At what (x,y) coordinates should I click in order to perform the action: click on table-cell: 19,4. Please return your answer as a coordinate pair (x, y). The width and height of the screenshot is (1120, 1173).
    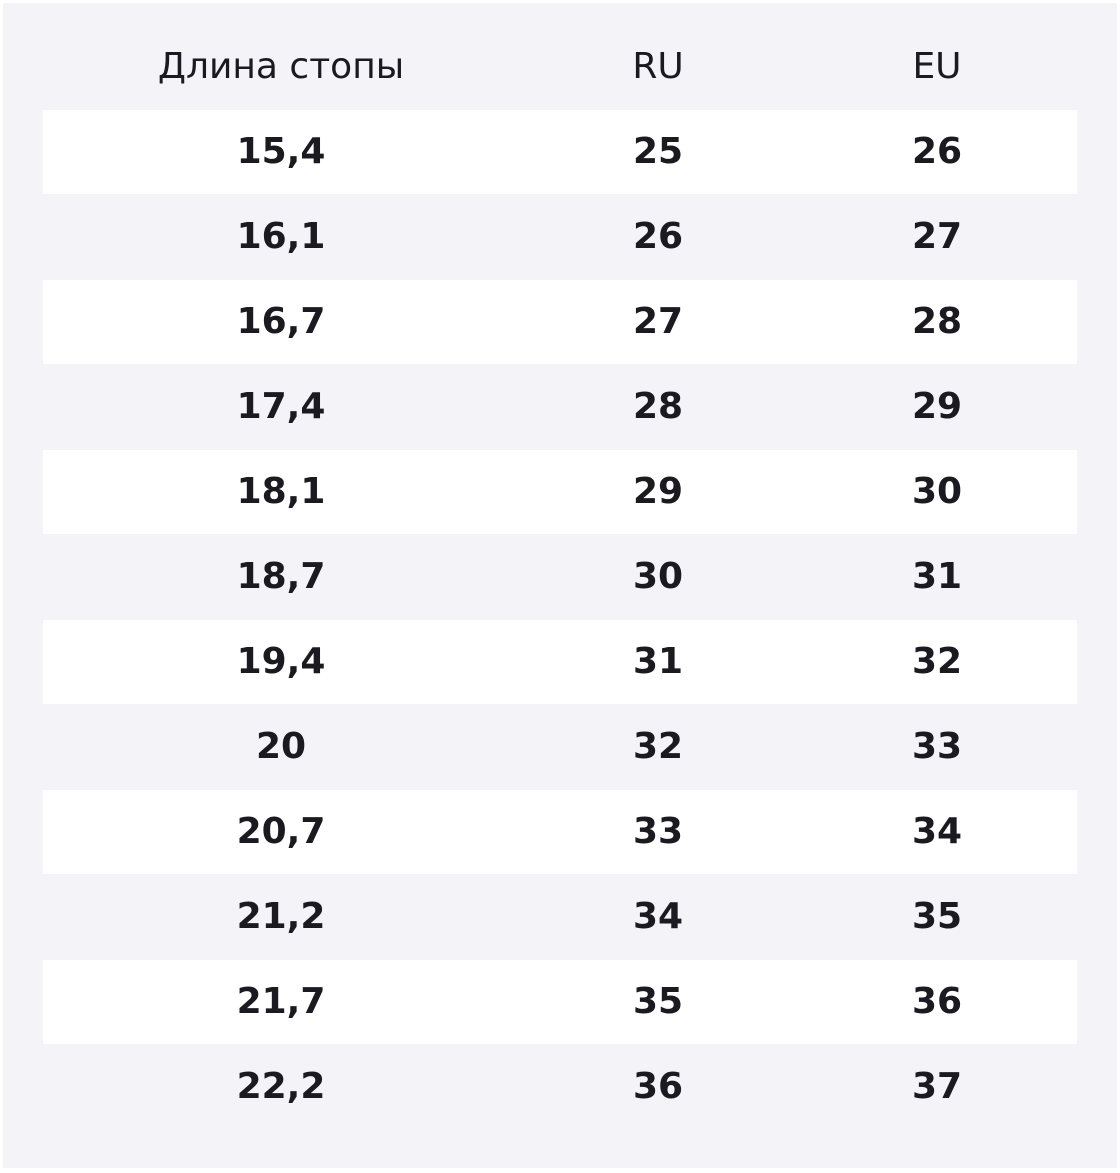
    Looking at the image, I should click on (281, 661).